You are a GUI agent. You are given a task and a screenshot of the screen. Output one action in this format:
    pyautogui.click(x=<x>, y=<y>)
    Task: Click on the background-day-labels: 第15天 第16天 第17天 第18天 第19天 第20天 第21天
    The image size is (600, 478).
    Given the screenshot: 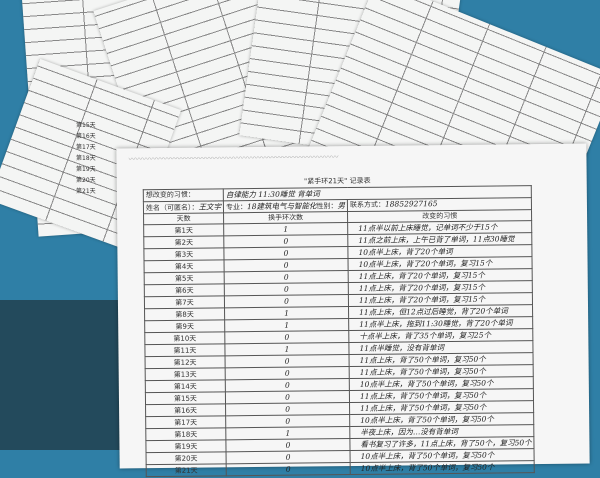 What is the action you would take?
    pyautogui.click(x=86, y=158)
    